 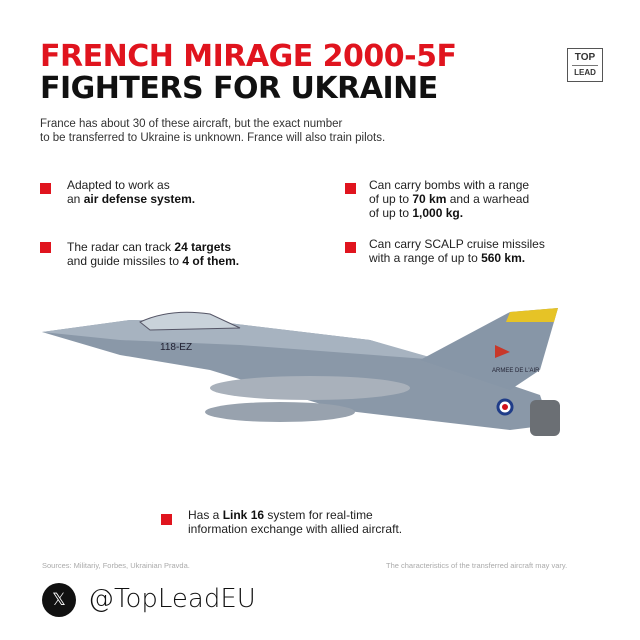 I want to click on engine-nozzle, so click(x=545, y=418).